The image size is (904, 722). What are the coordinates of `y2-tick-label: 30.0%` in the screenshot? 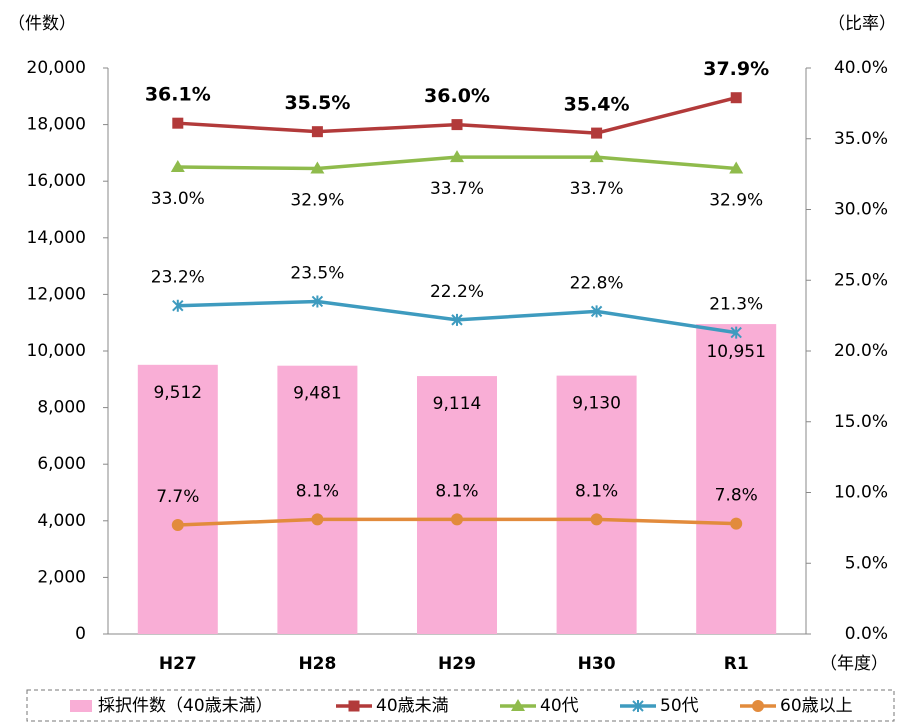 It's located at (861, 210).